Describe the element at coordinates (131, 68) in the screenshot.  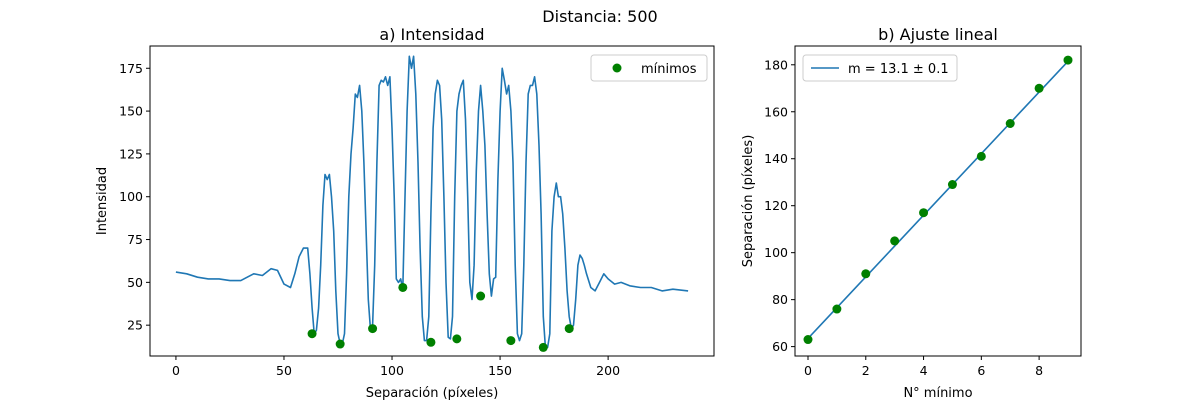
I see `y-tick-label: 175` at that location.